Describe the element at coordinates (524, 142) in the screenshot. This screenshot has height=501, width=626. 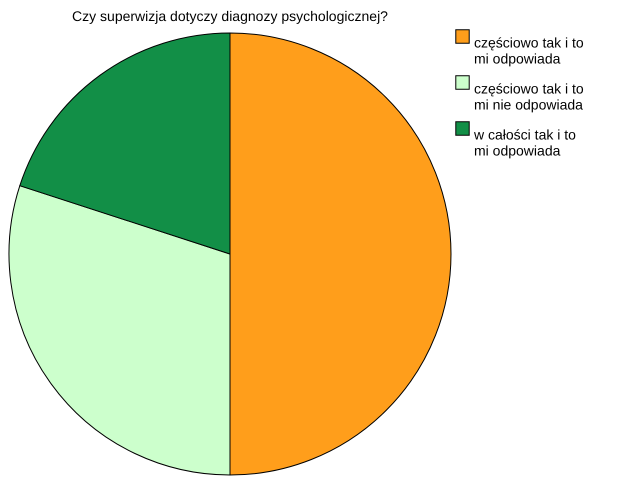
I see `legend-label: w całości tak i to mi odpowiada` at that location.